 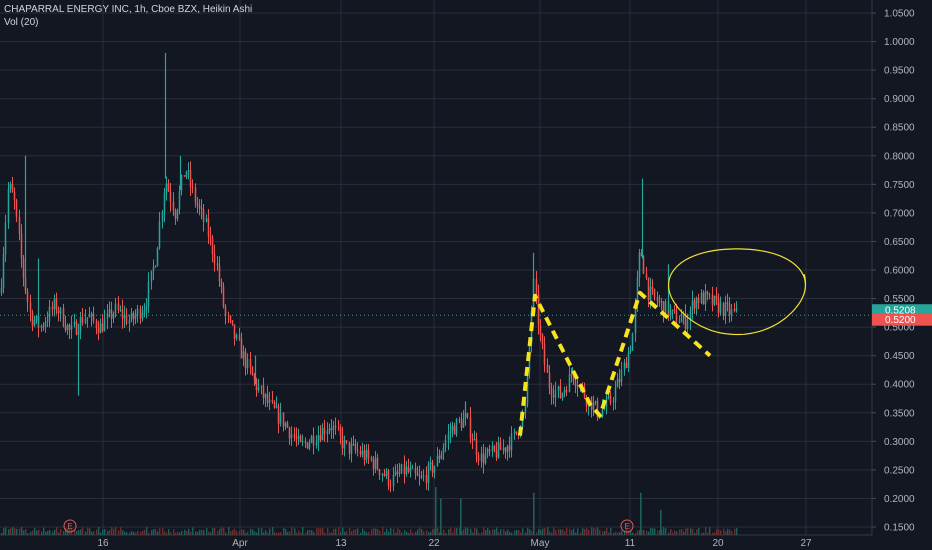 I want to click on y-tick-label: 0.7000, so click(x=899, y=213).